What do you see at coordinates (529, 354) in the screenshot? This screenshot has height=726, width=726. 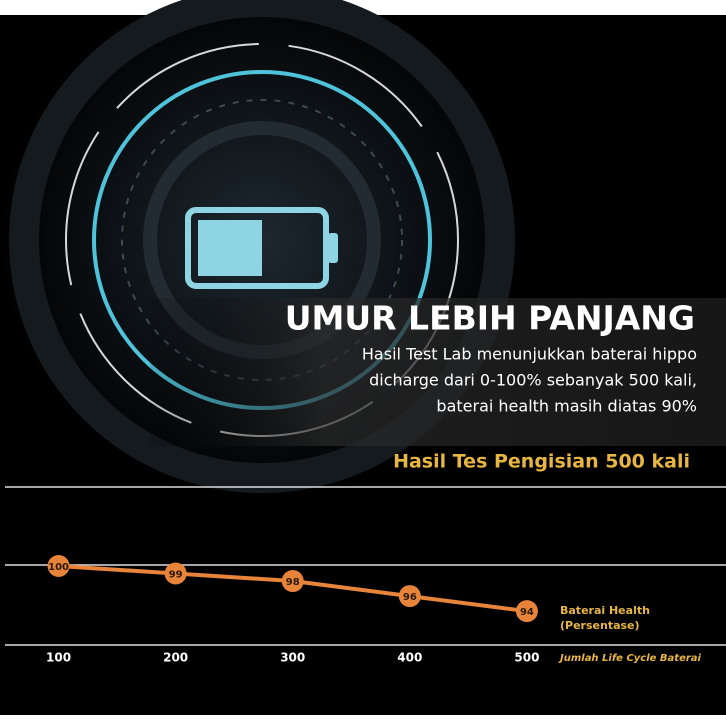 I see `banner-line: Hasil Test Lab menunjukkan baterai hippo` at bounding box center [529, 354].